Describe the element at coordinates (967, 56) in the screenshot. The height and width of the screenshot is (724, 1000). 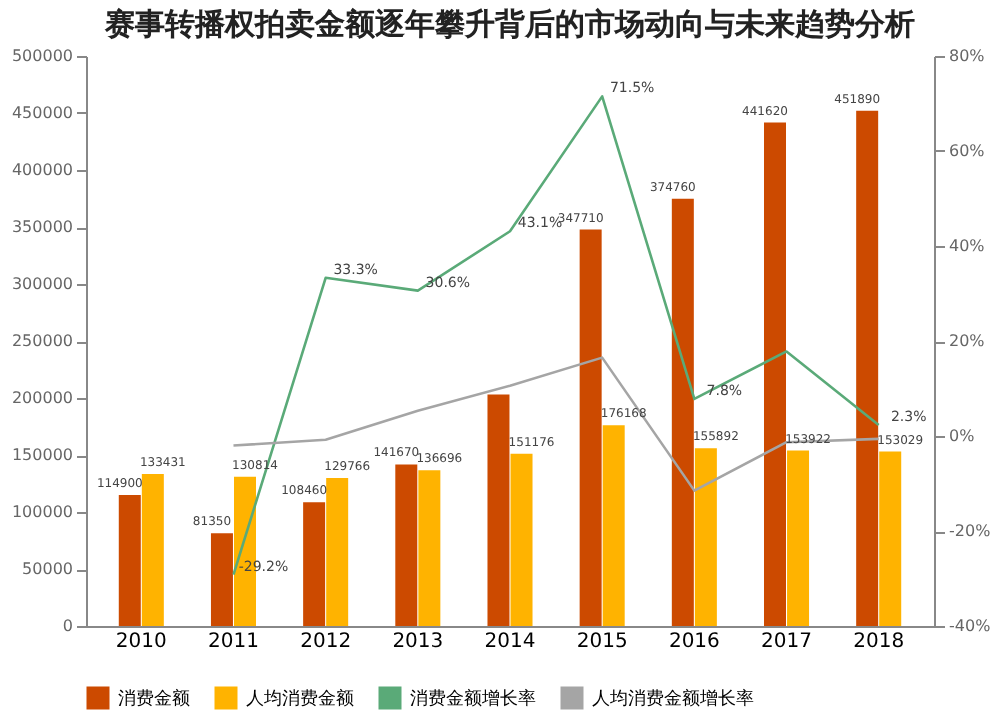
I see `y2-tick-label: 80%` at that location.